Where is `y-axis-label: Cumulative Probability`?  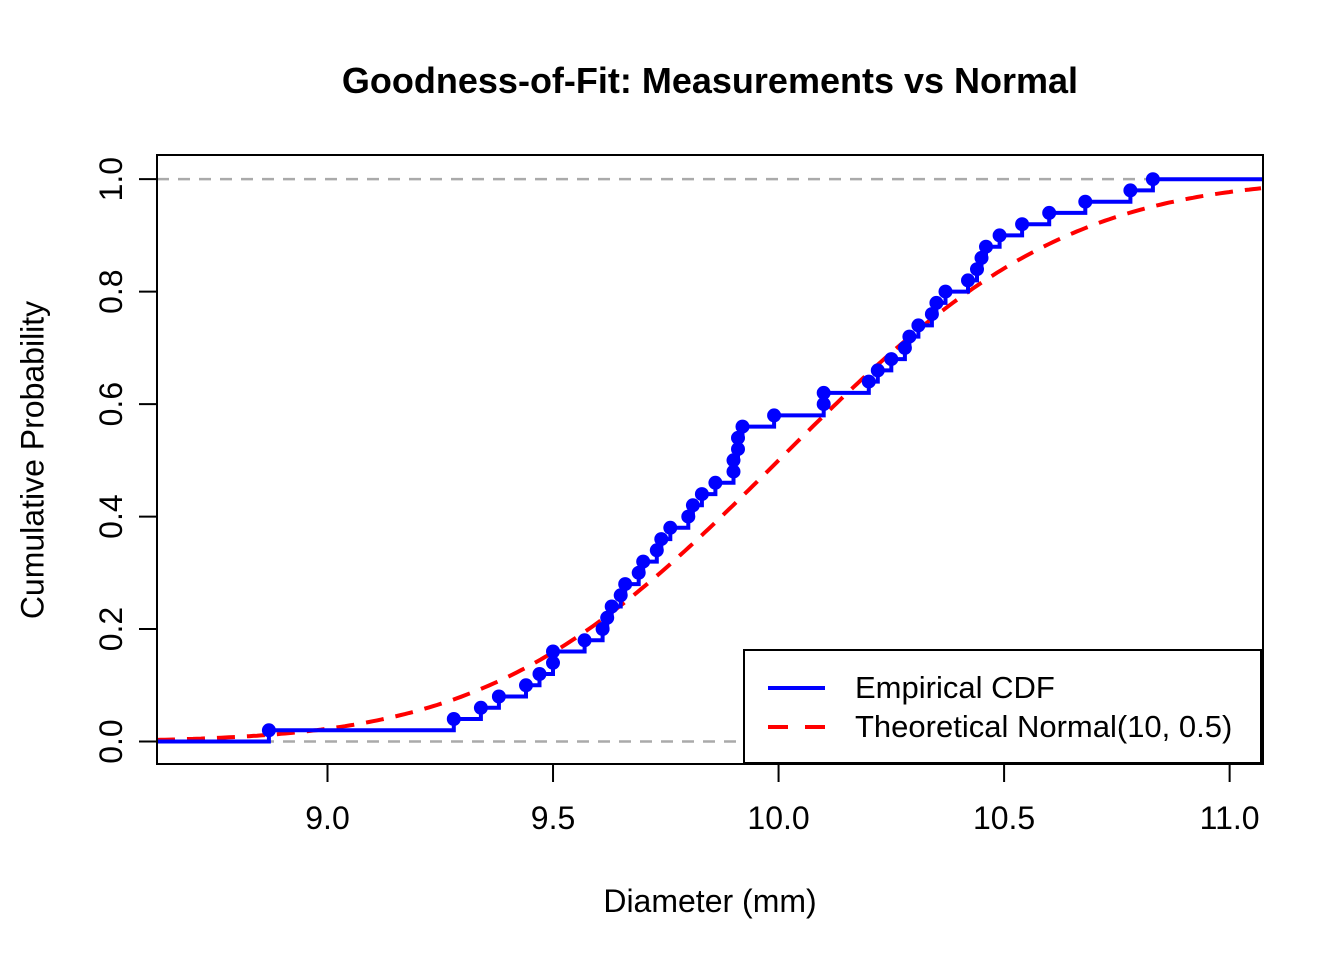
y-axis-label: Cumulative Probability is located at coordinates (32, 460).